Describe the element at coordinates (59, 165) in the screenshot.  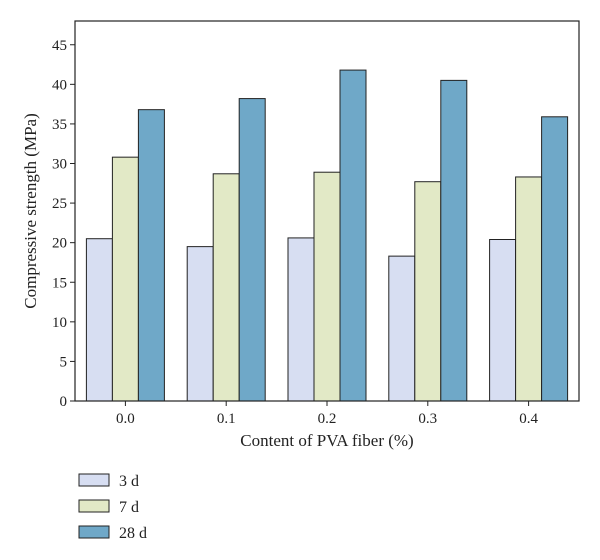
I see `y-tick-label: 30` at that location.